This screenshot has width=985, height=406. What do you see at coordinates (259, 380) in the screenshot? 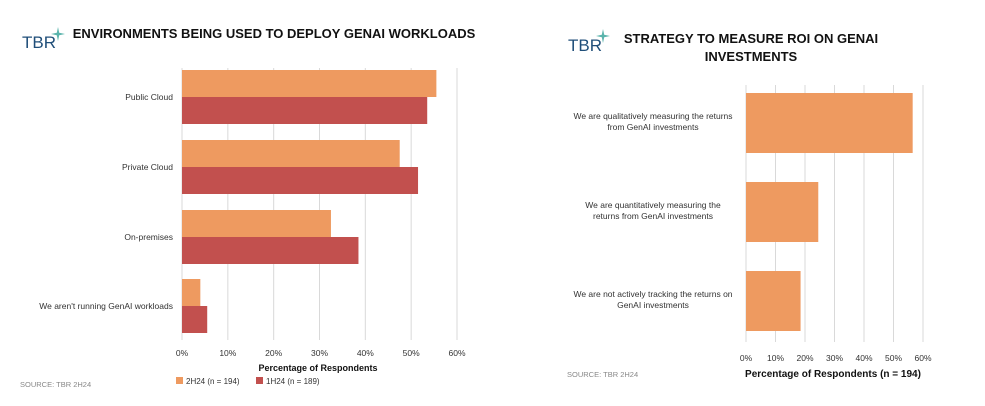
I see `legend-swatch-1h24` at bounding box center [259, 380].